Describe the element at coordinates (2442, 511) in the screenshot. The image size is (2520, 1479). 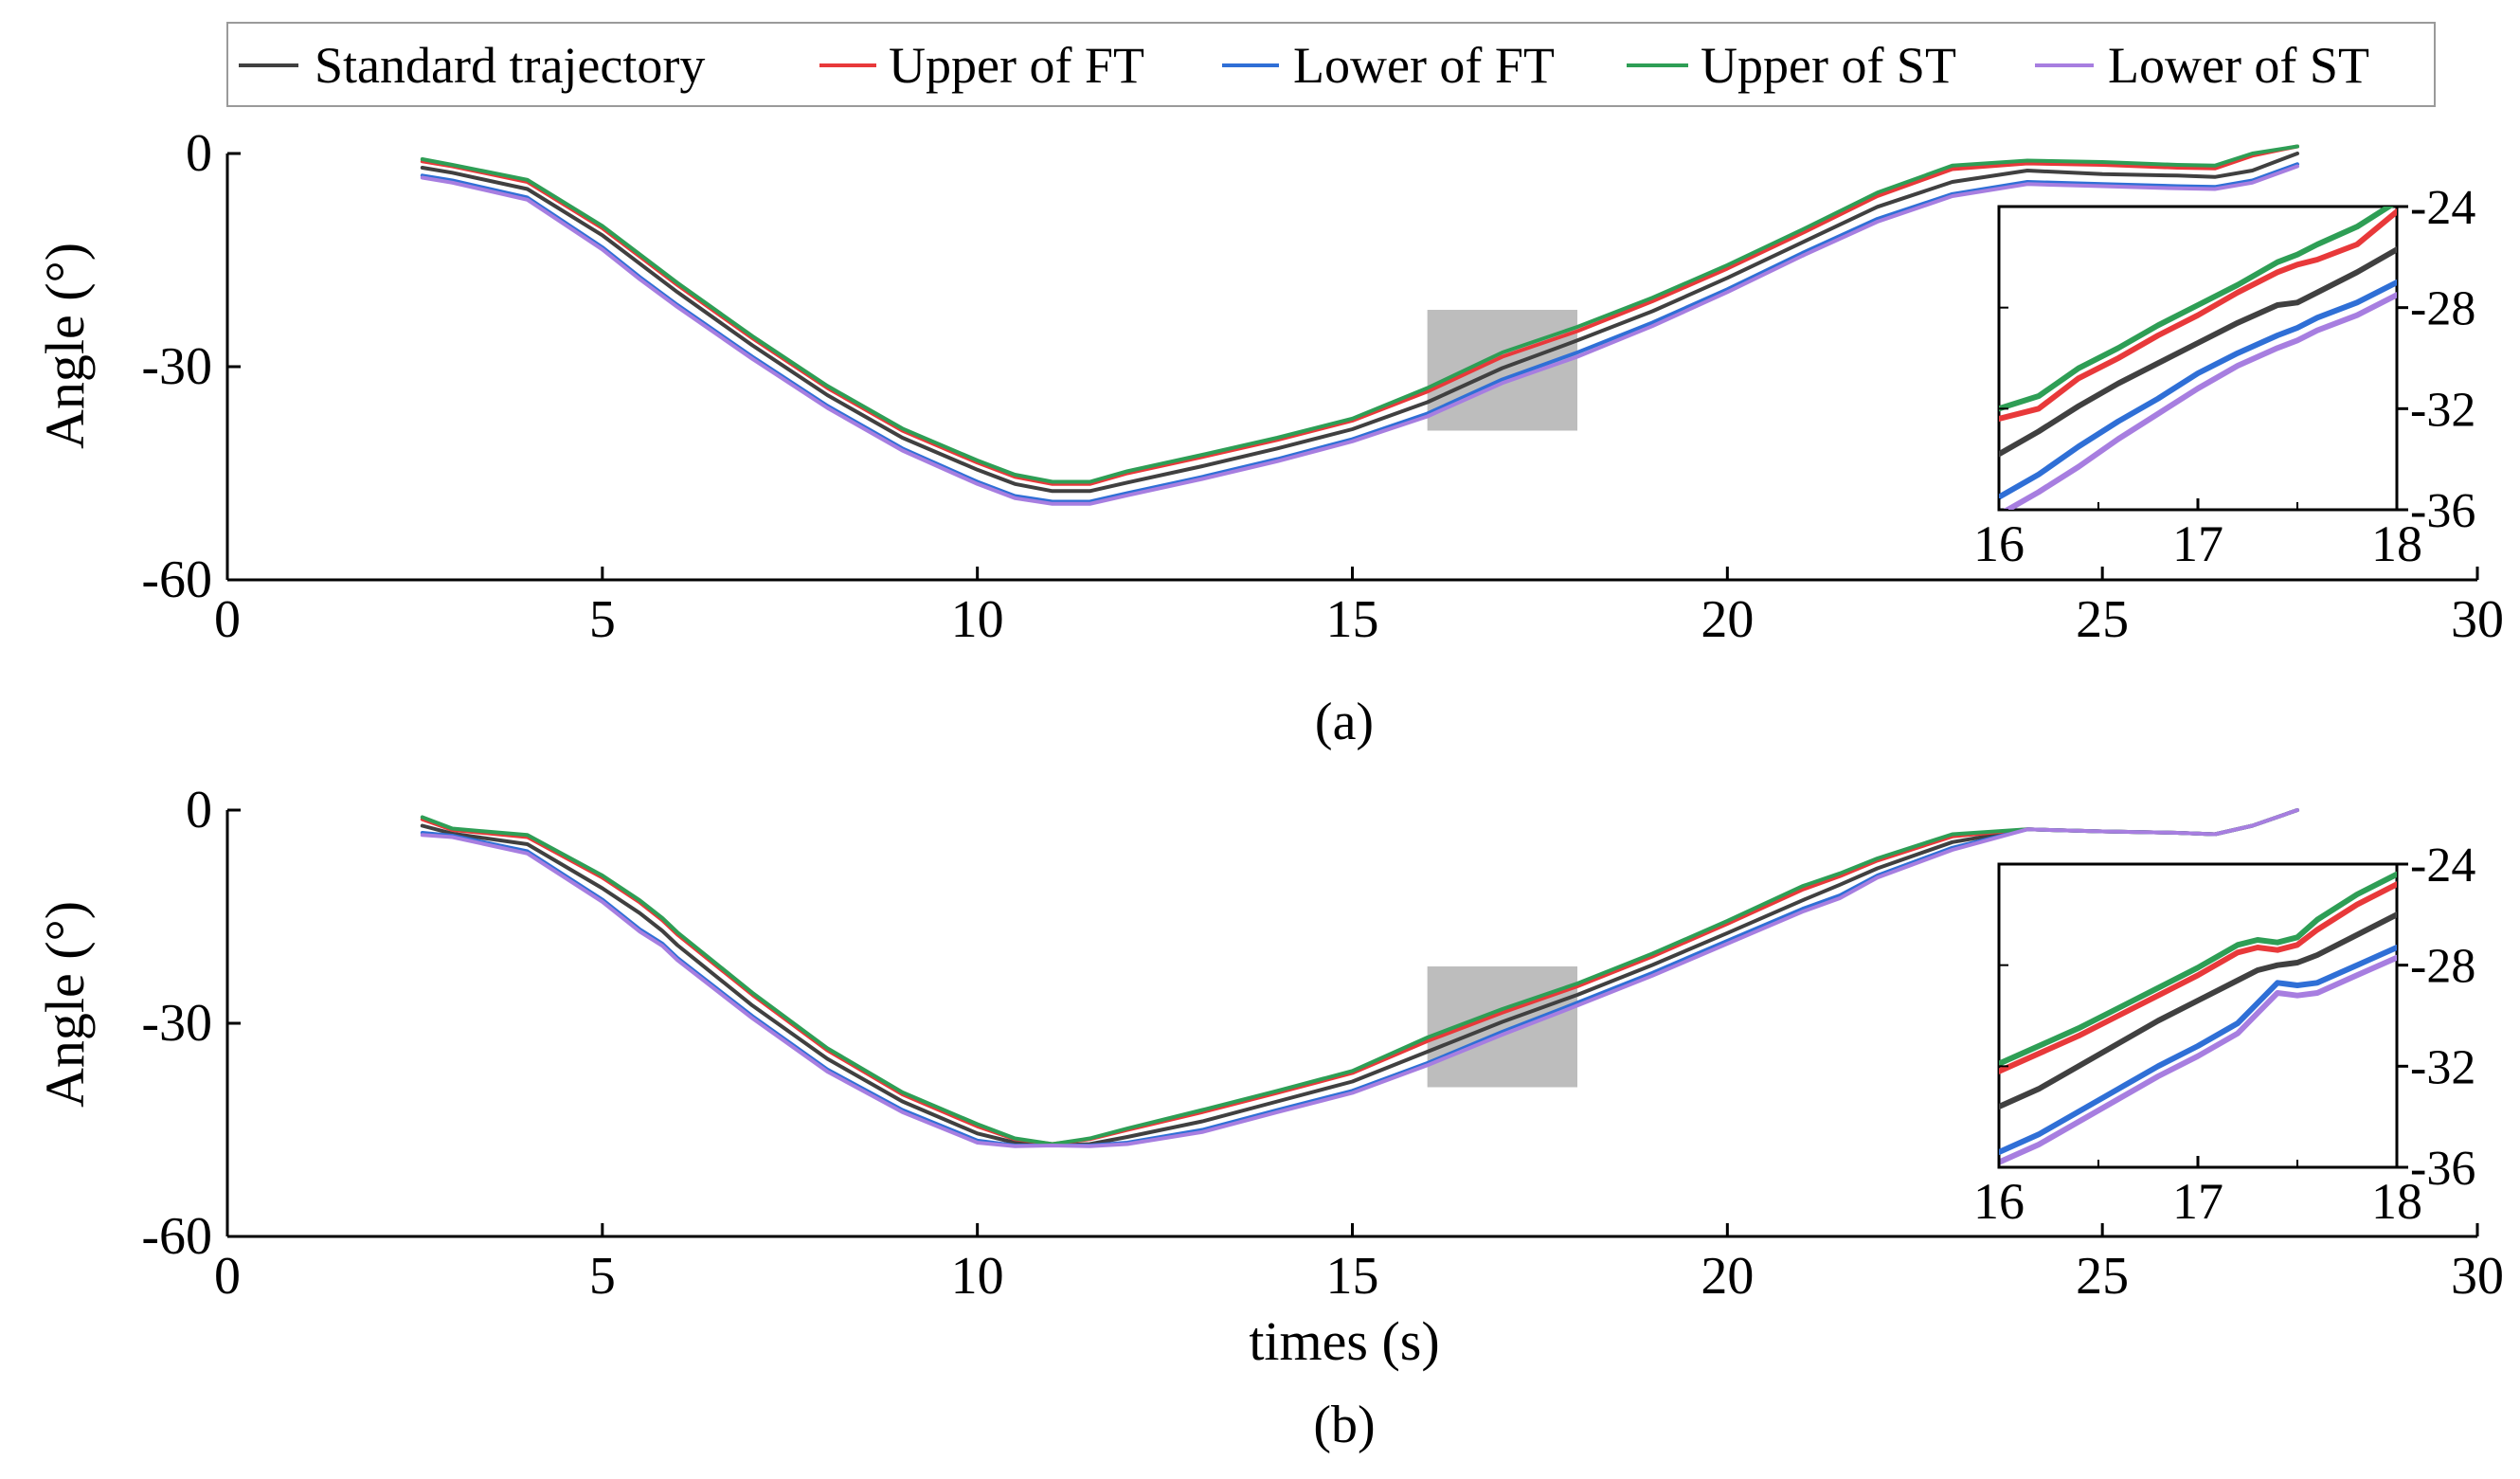
I see `panel-a-inset-y-tick-label: -36` at that location.